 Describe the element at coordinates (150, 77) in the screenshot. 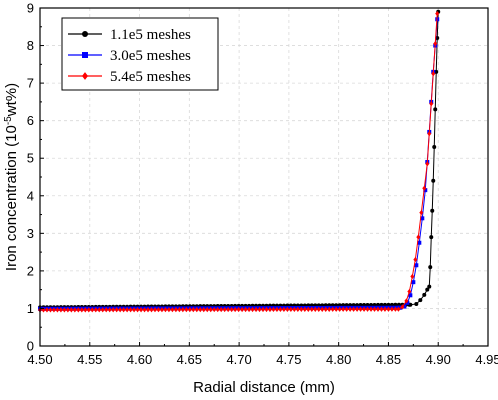

I see `legend-label: 5.4e5 meshes` at that location.